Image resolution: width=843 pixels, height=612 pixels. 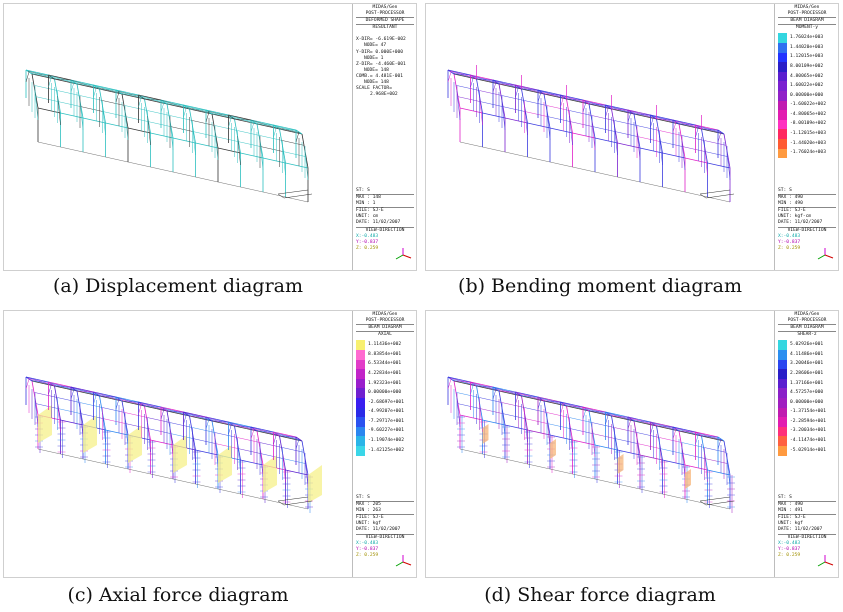 I want to click on info-sub: RESULTANT, so click(x=385, y=28).